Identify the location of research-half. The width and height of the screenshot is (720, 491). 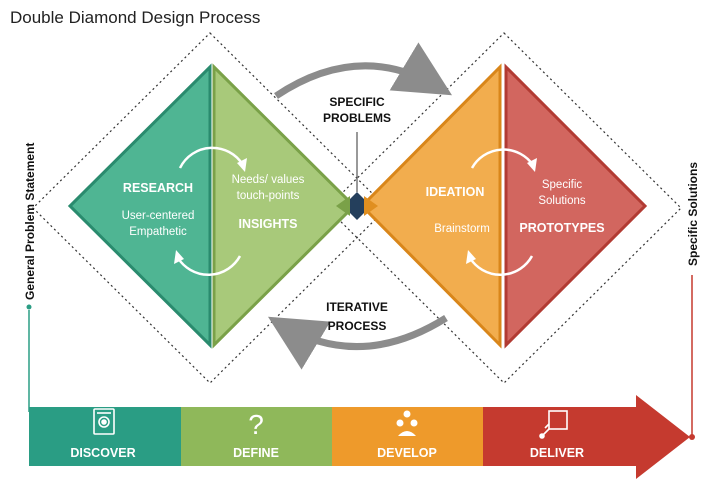
(139, 206).